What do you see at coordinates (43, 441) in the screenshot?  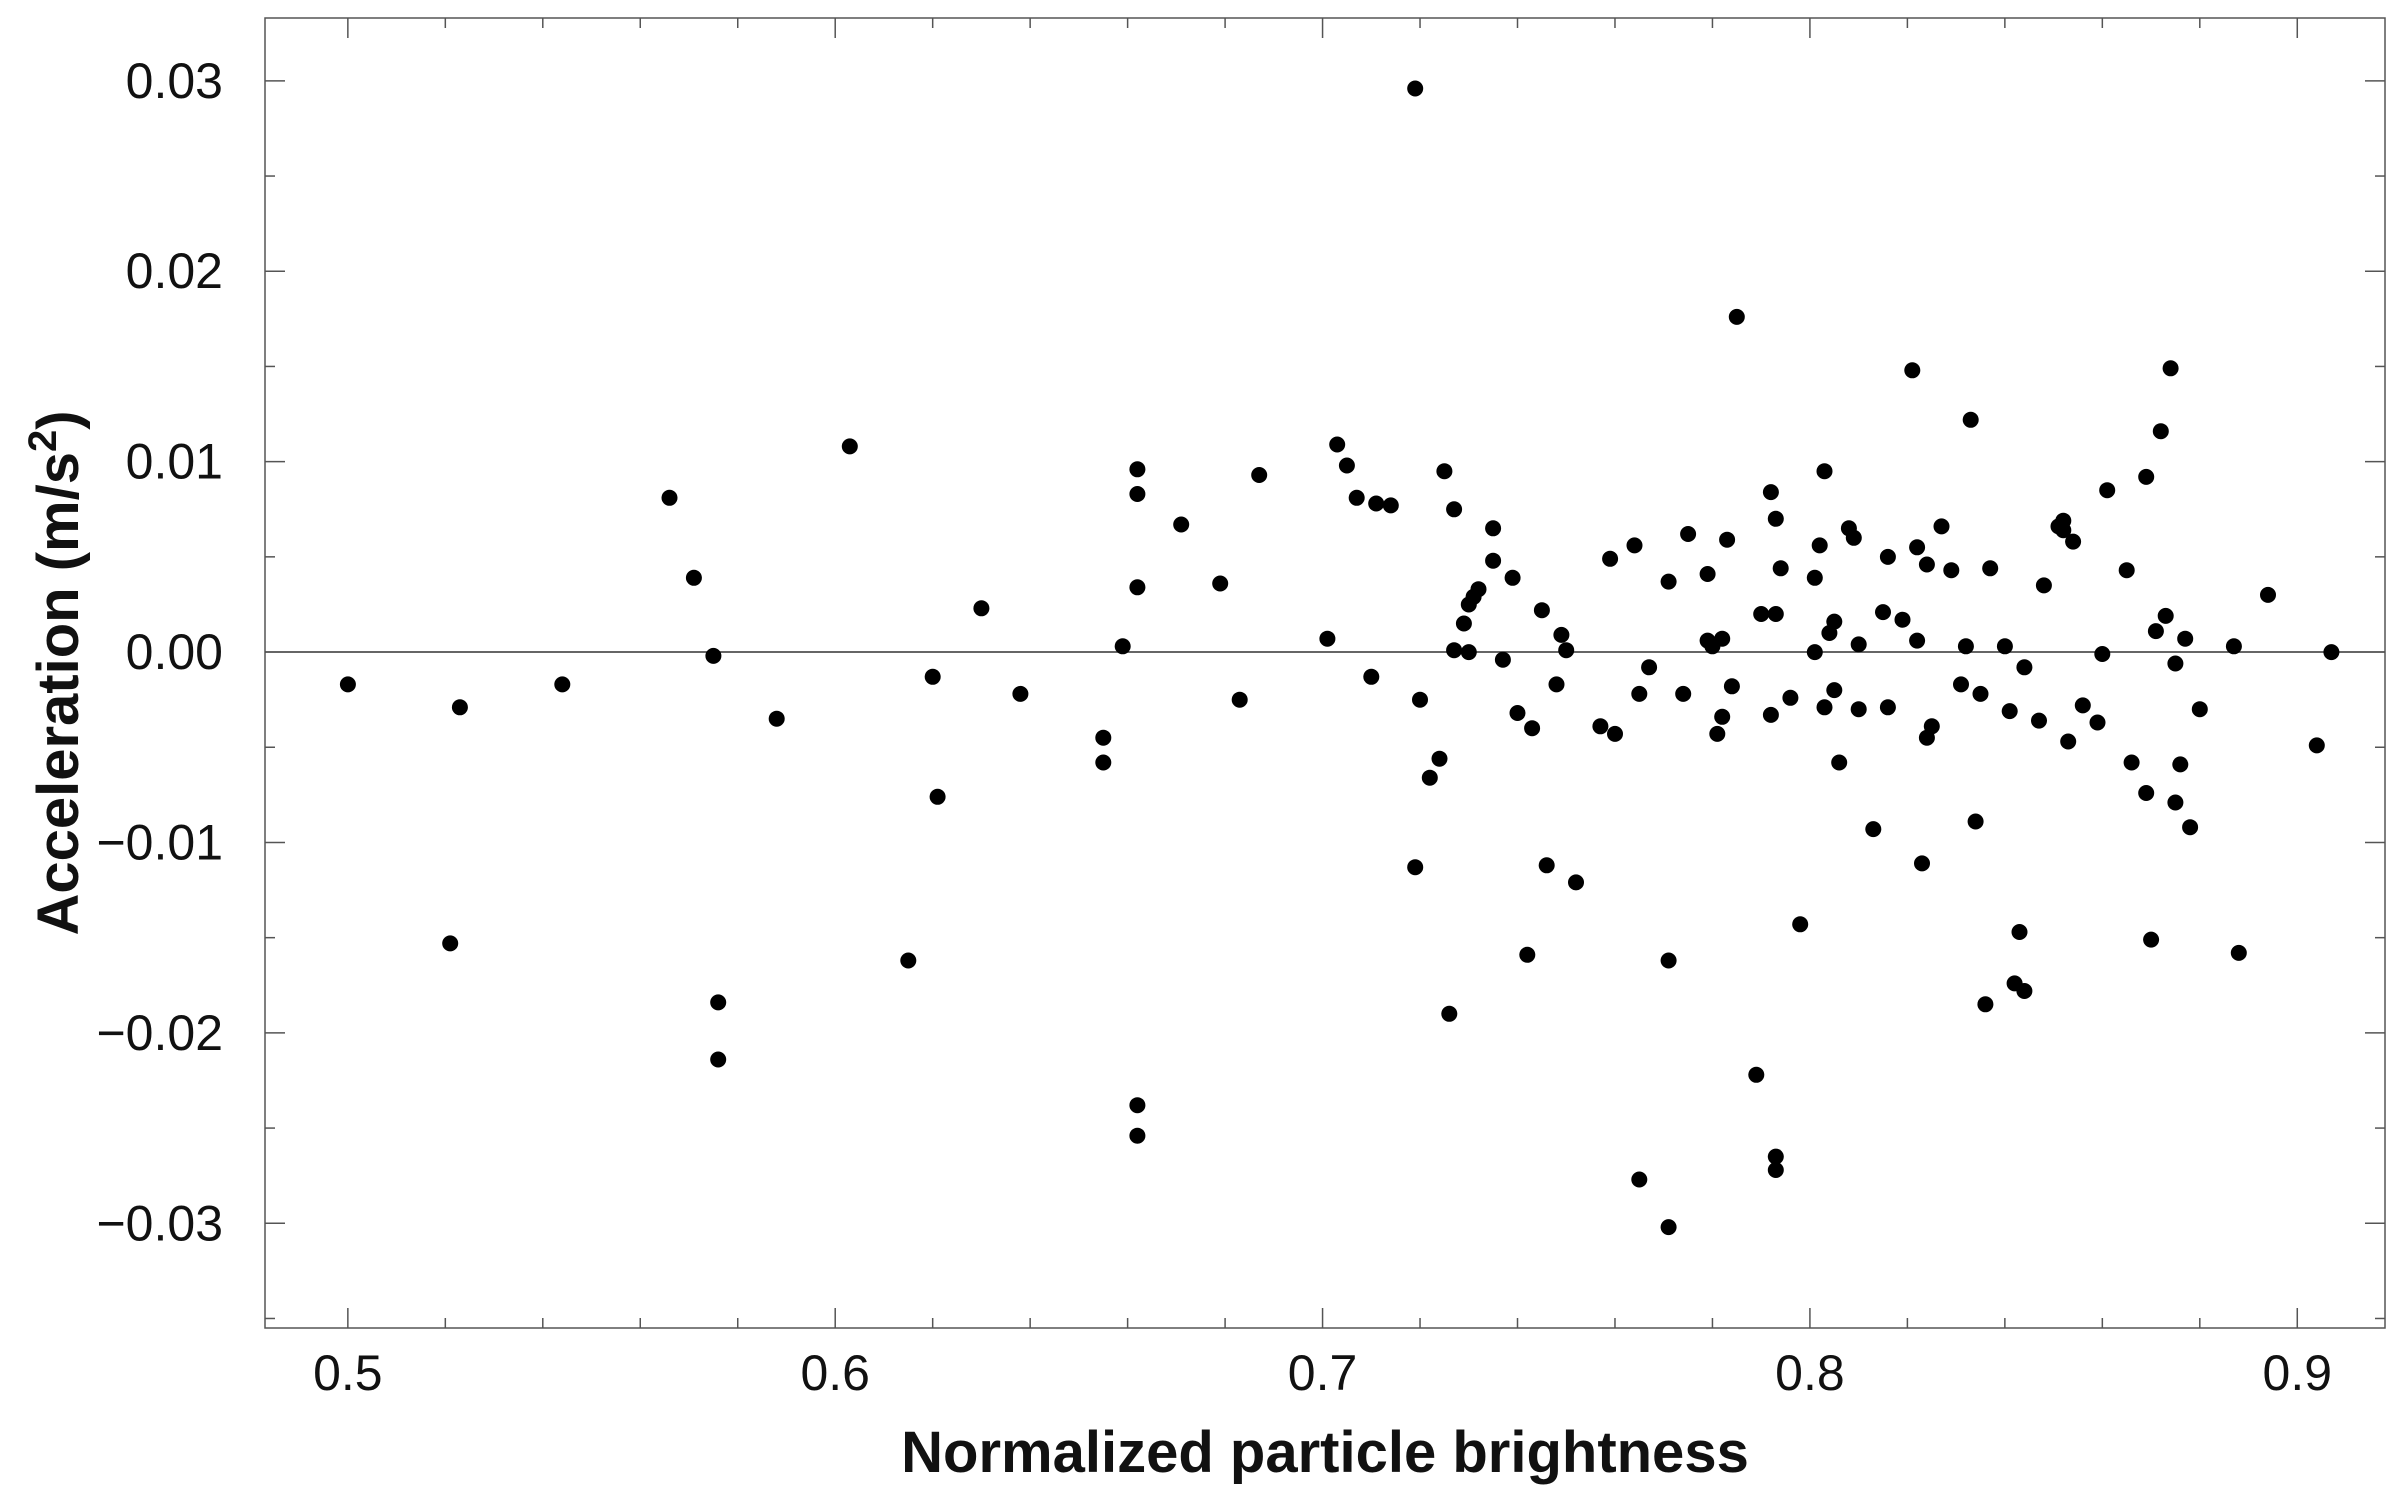 I see `y-axis-title-superscript: 2` at bounding box center [43, 441].